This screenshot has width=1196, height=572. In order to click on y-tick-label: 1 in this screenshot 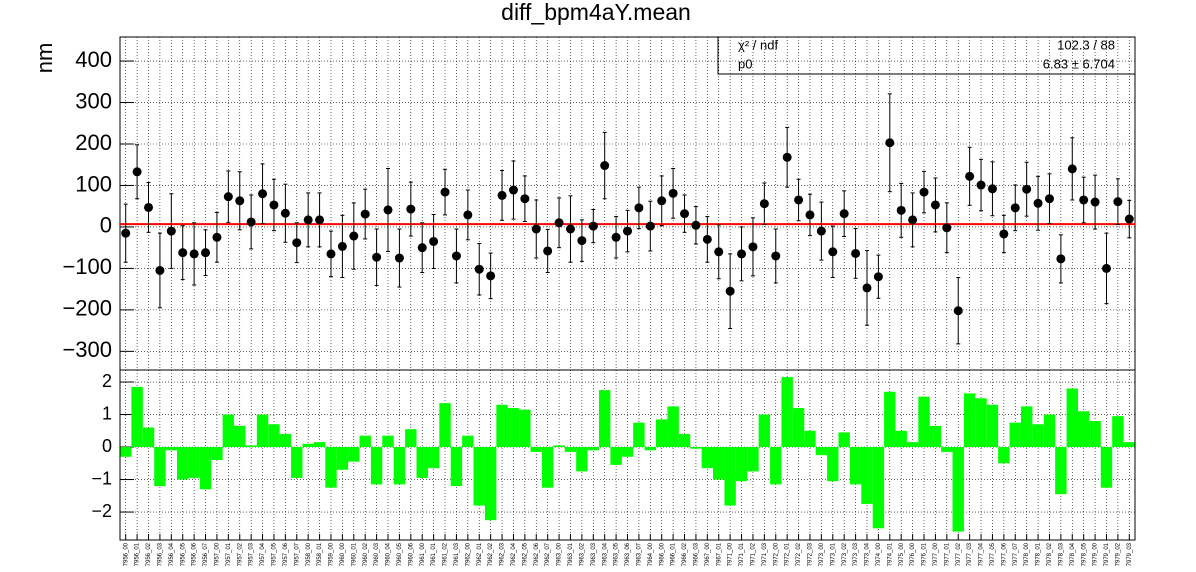, I will do `click(107, 413)`.